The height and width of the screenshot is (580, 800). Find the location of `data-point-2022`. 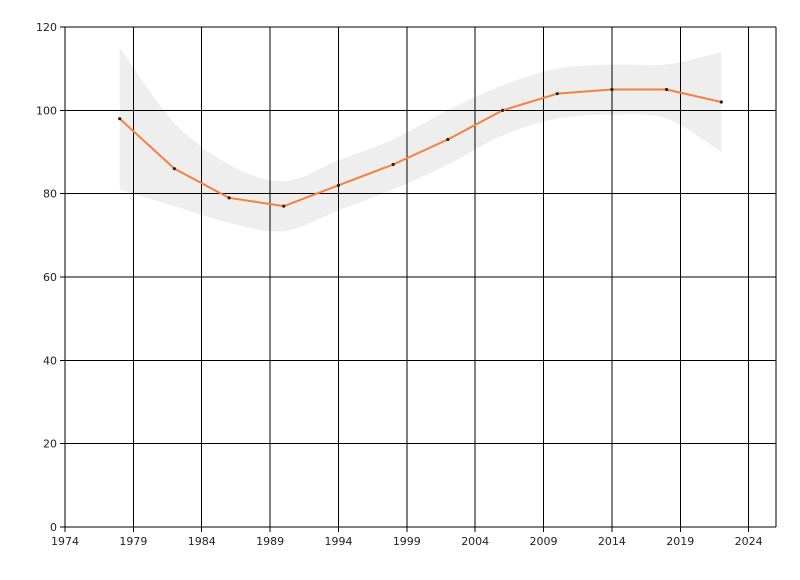

data-point-2022 is located at coordinates (721, 102).